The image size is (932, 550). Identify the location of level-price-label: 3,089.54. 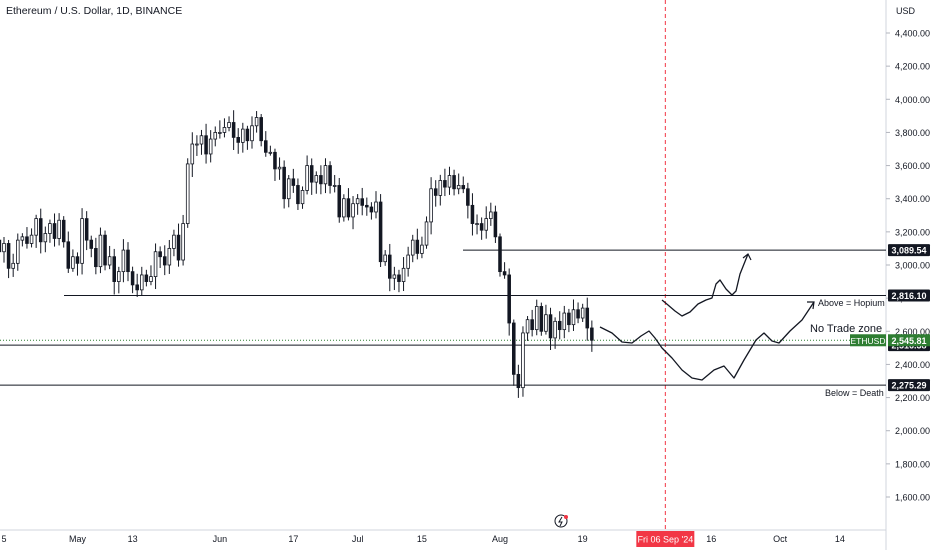
(908, 251).